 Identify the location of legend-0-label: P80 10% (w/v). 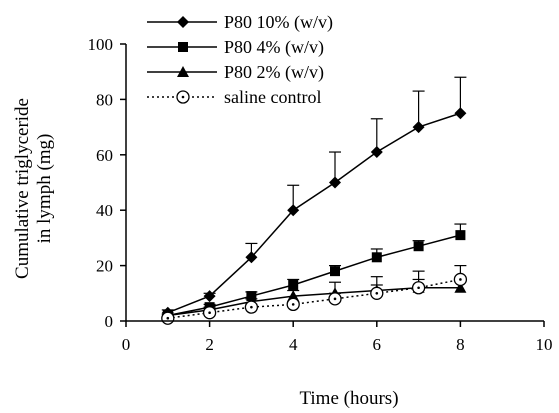
(278, 22).